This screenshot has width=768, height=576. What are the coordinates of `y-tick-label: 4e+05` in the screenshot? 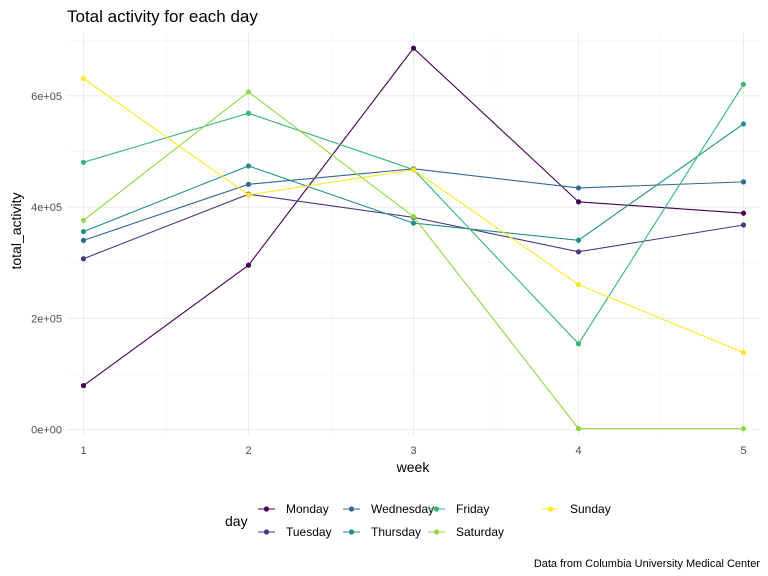 It's located at (46, 208).